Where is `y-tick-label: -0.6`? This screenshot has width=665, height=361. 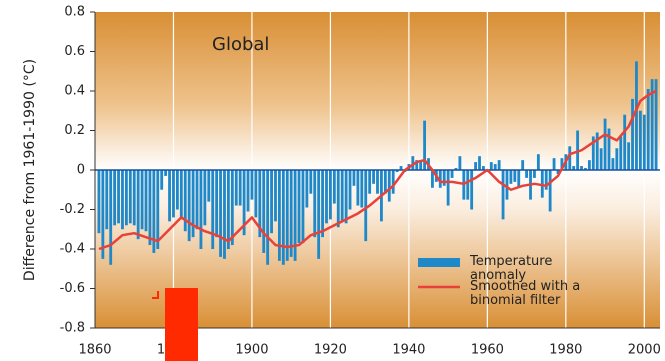 y-tick-label: -0.6 is located at coordinates (72, 288).